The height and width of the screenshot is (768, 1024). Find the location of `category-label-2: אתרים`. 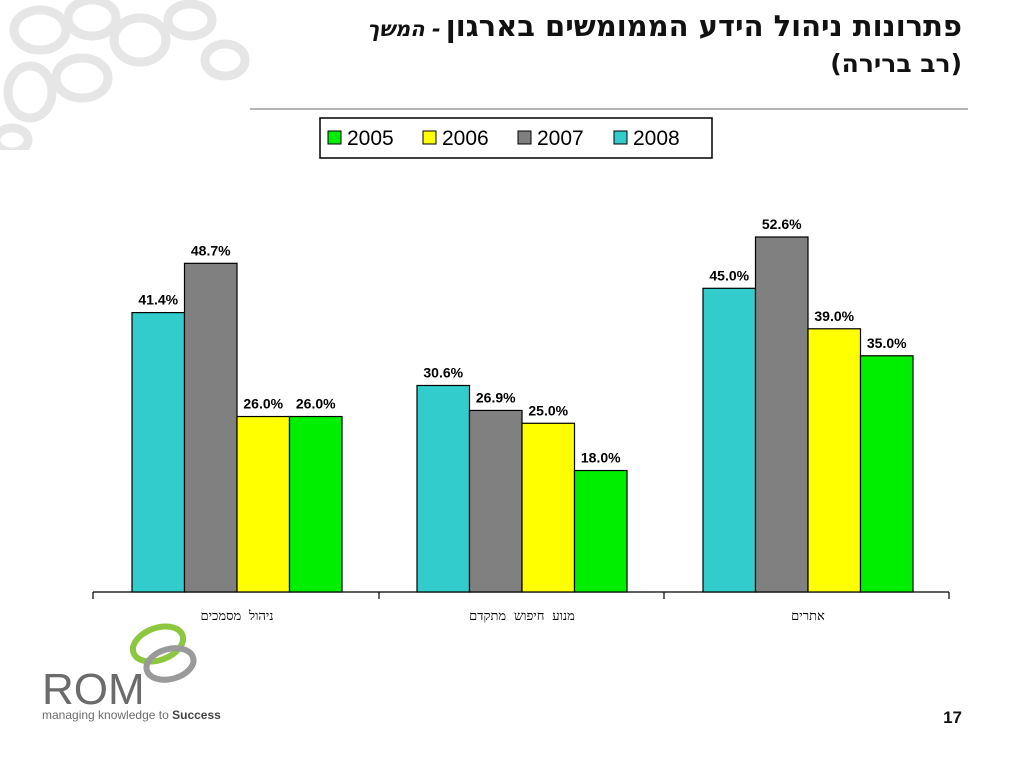

category-label-2: אתרים is located at coordinates (808, 616).